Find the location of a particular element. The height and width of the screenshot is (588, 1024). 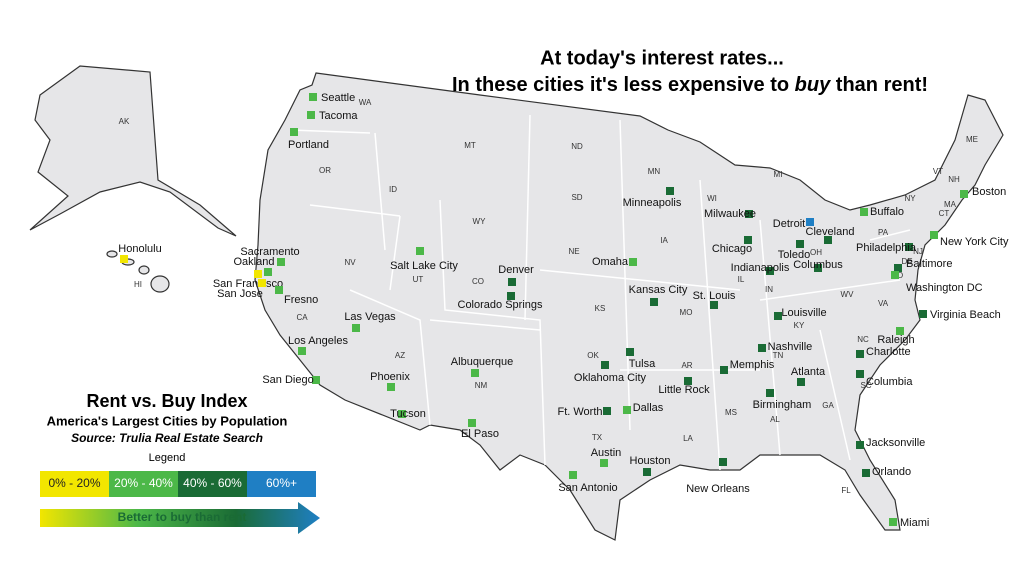

city-label: San Diego is located at coordinates (287, 380).